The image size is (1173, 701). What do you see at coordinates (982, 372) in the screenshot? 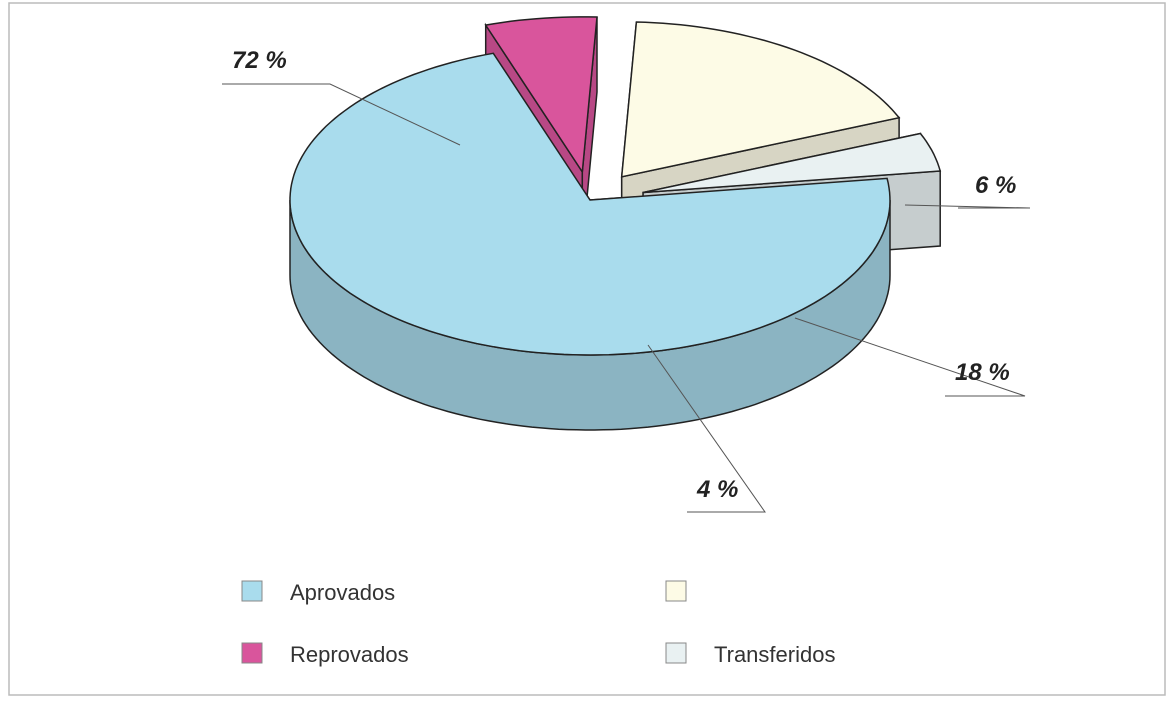
I see `value-label: 18 %` at bounding box center [982, 372].